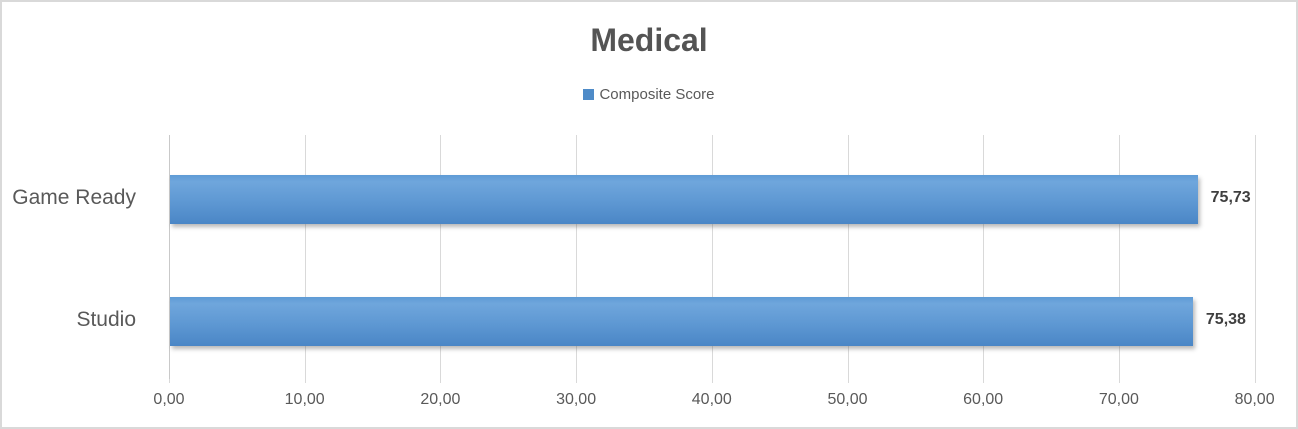  What do you see at coordinates (74, 197) in the screenshot?
I see `y-axis-category-label: Game Ready` at bounding box center [74, 197].